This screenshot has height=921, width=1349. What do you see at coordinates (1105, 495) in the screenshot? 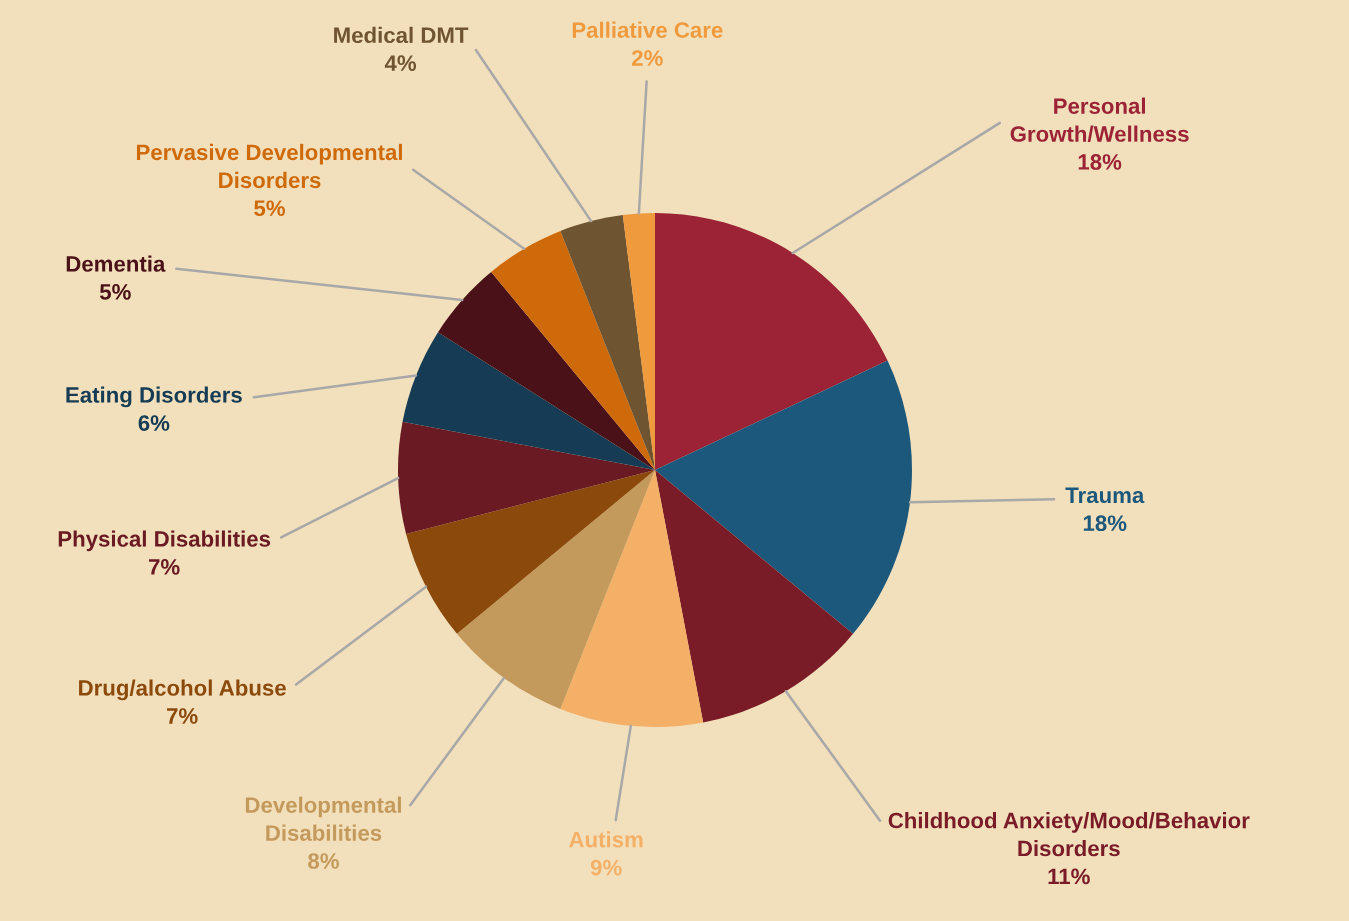
I see `slice-label: Trauma` at bounding box center [1105, 495].